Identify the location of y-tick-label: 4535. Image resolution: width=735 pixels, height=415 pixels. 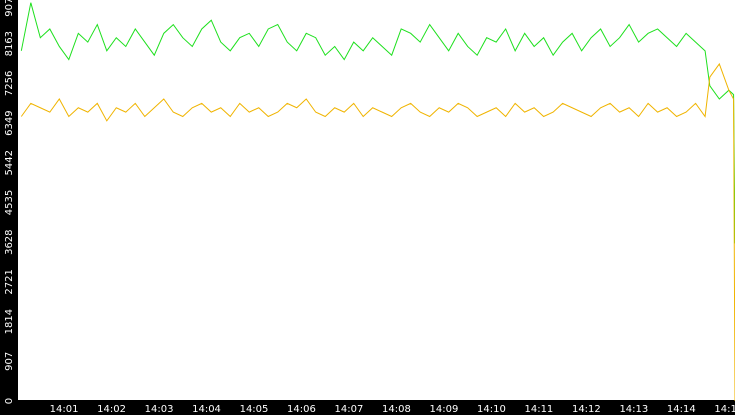
(9, 202).